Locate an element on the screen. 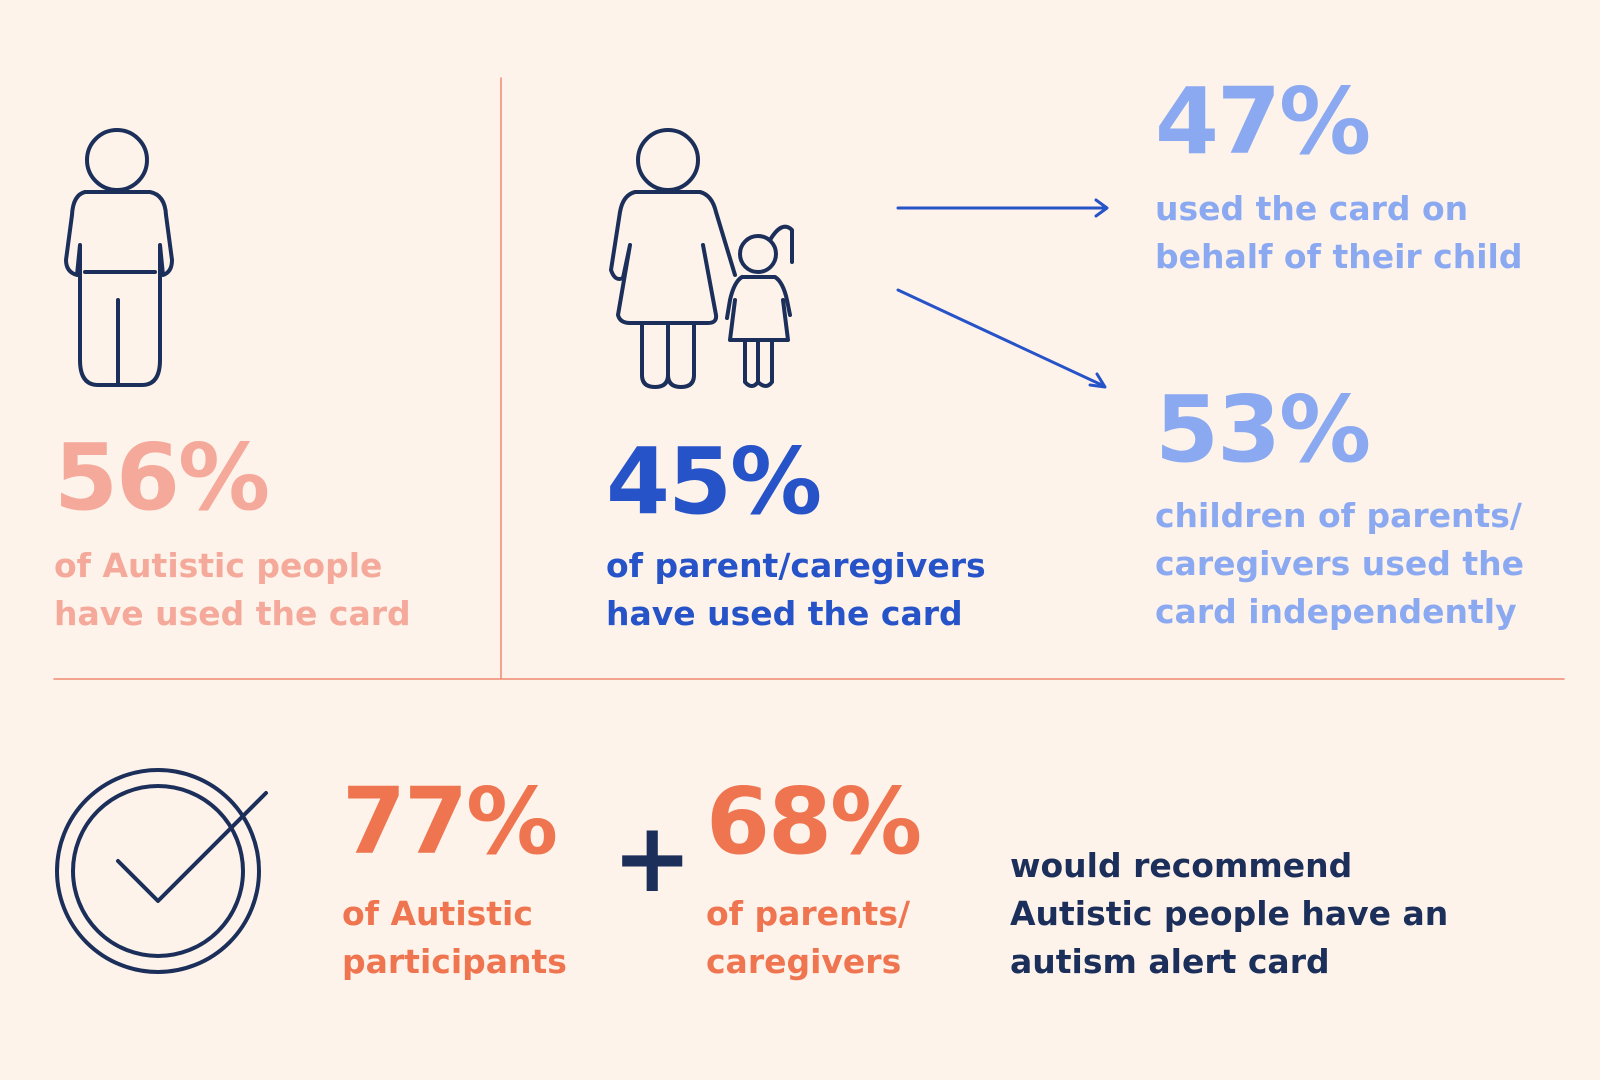 The width and height of the screenshot is (1600, 1080). stat-value: 47% is located at coordinates (1263, 121).